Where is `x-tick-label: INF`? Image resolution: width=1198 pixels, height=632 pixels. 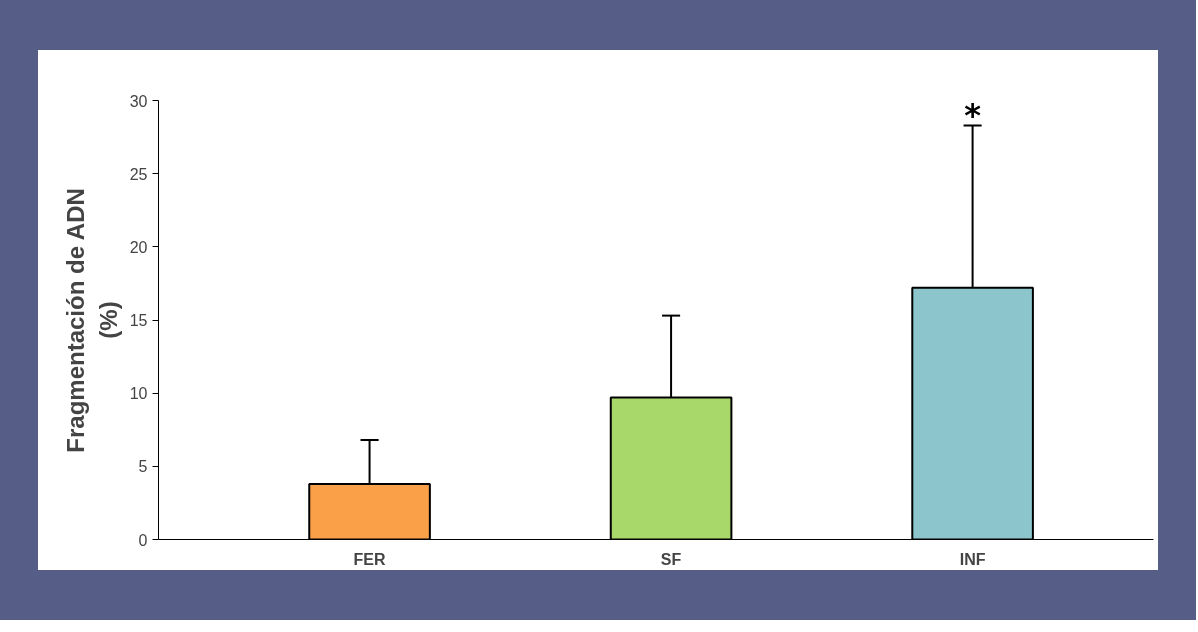
x-tick-label: INF is located at coordinates (972, 559).